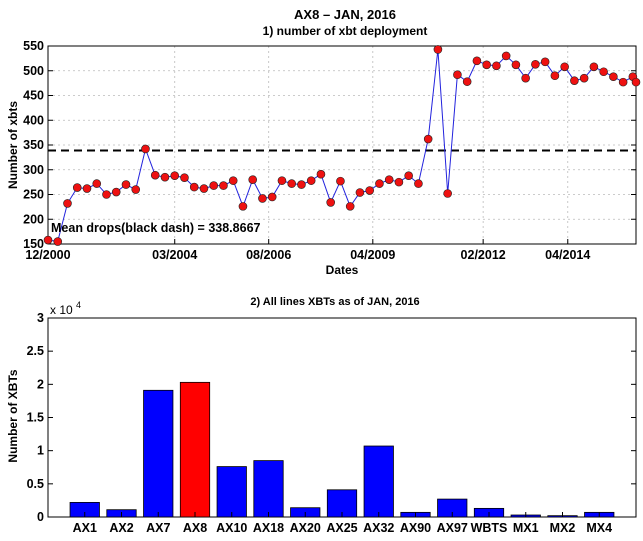  Describe the element at coordinates (415, 528) in the screenshot. I see `category-label: AX90` at that location.